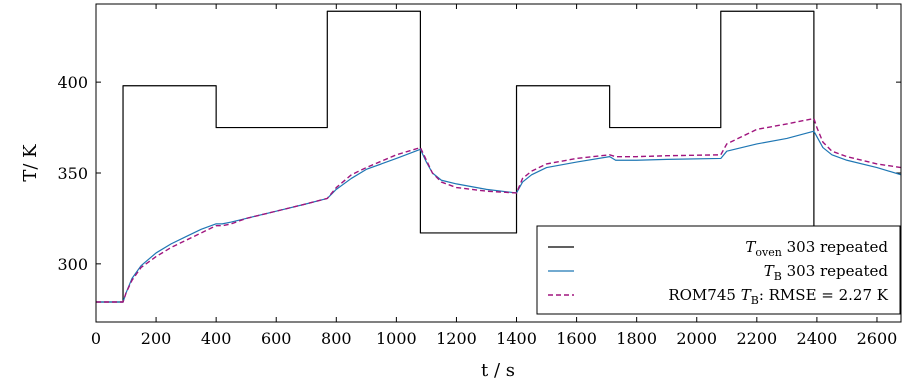  Describe the element at coordinates (756, 338) in the screenshot. I see `x-tick-label: 2200` at that location.